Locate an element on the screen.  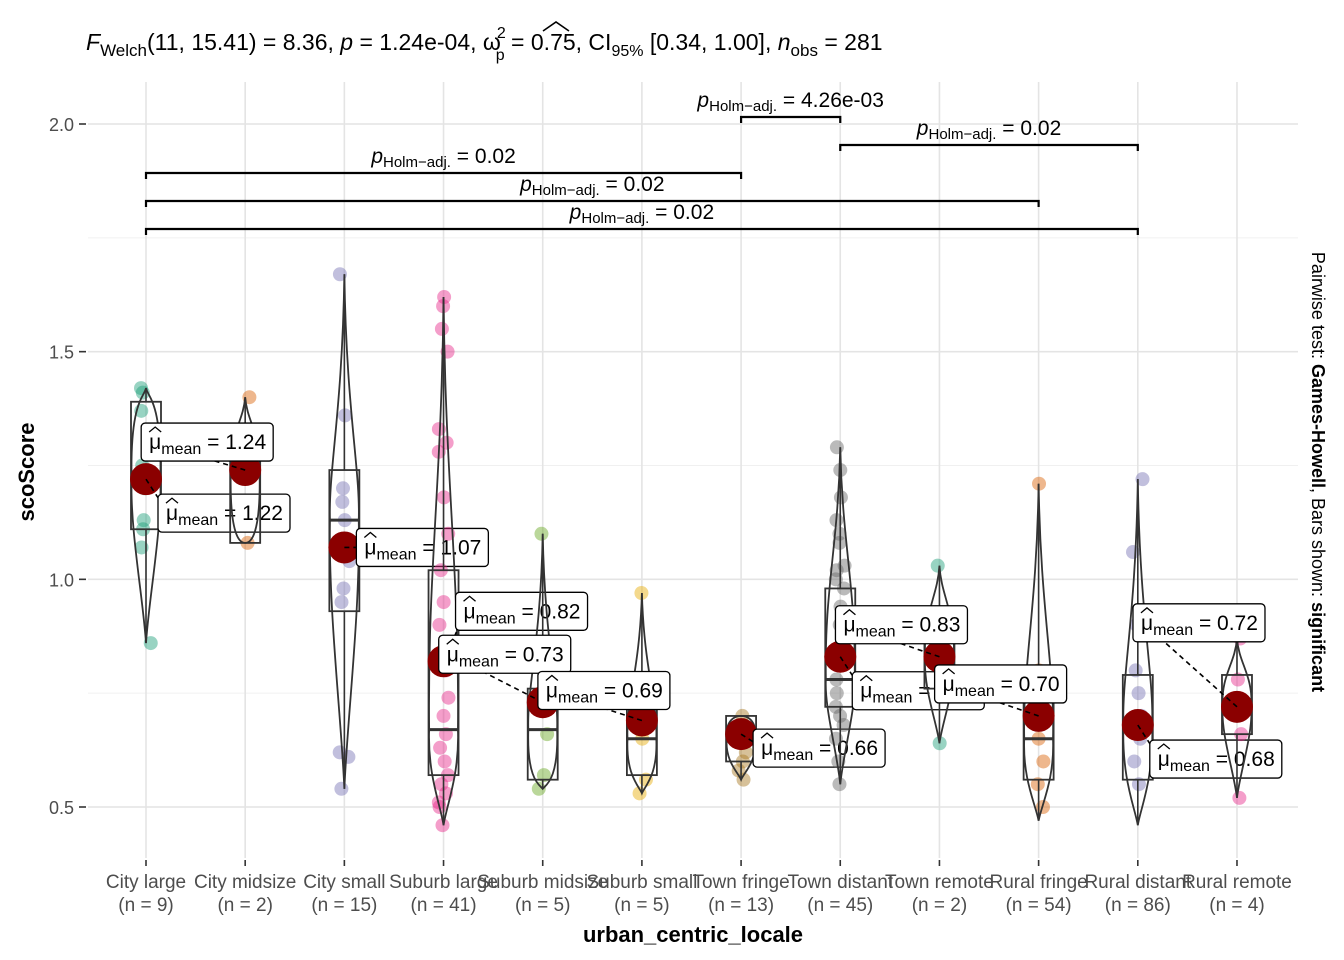
mean-label: μmean = 1.22 is located at coordinates (224, 515).